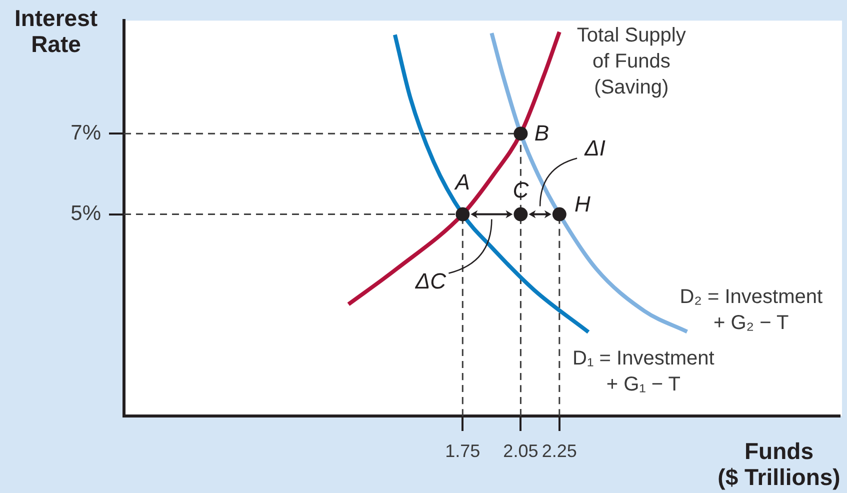  I want to click on x-tick-label: 1.75, so click(462, 450).